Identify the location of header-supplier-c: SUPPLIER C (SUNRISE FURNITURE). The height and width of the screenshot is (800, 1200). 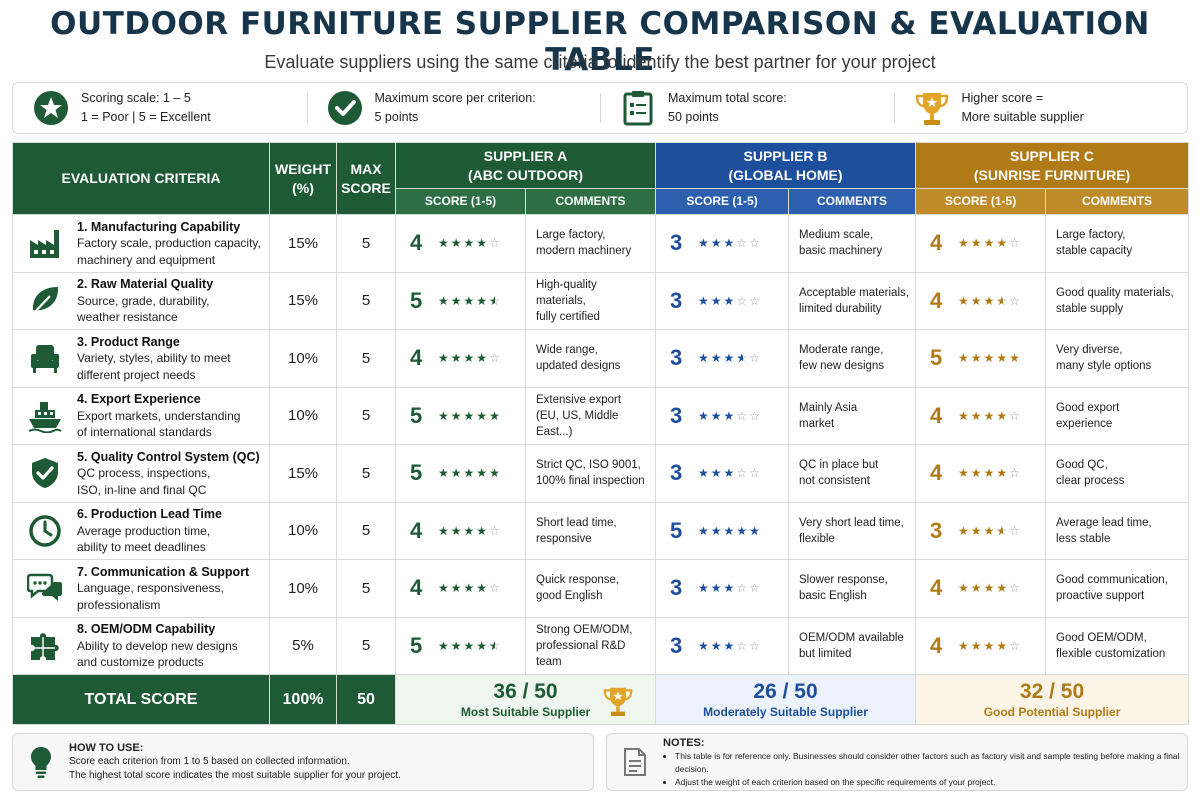
(1052, 165).